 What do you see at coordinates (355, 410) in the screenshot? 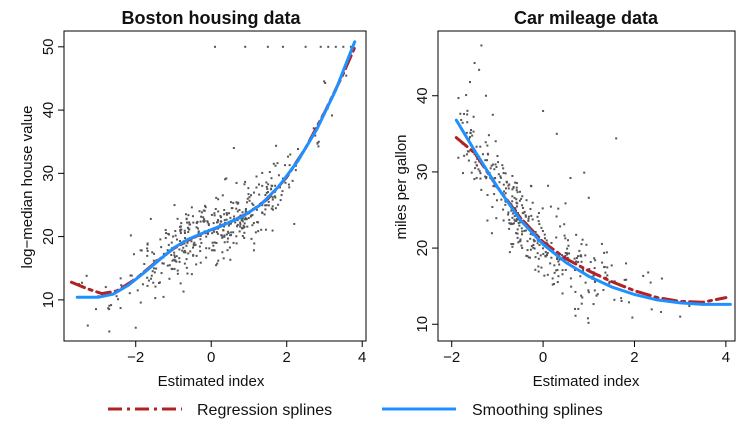
I see `legend: Regression splines Smoothing splines` at bounding box center [355, 410].